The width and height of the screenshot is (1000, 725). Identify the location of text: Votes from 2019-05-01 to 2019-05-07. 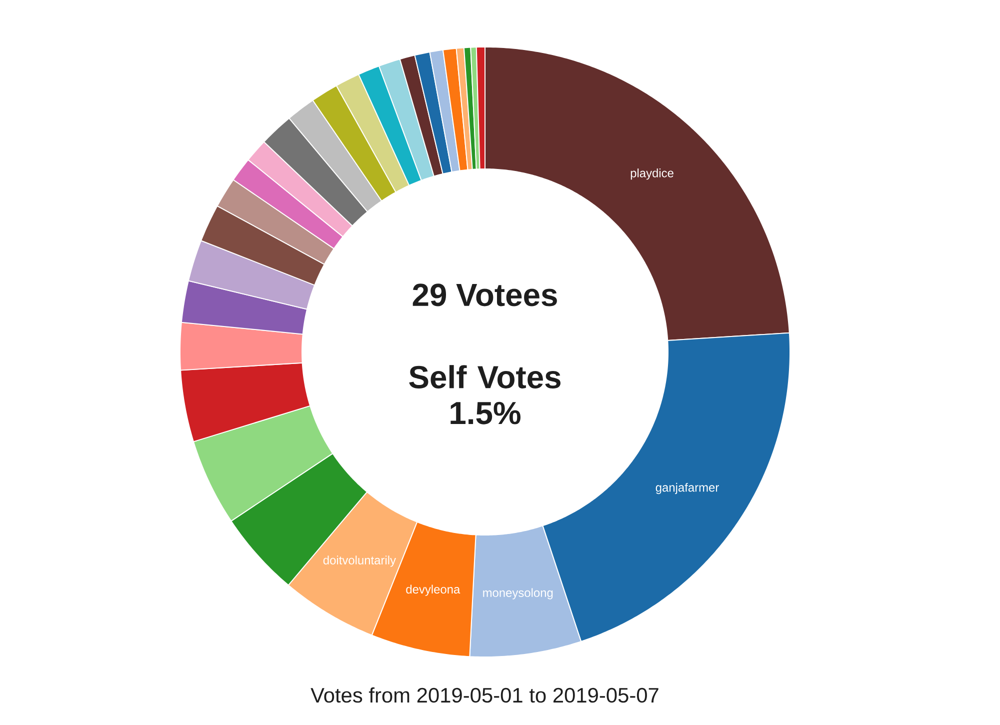
(484, 695).